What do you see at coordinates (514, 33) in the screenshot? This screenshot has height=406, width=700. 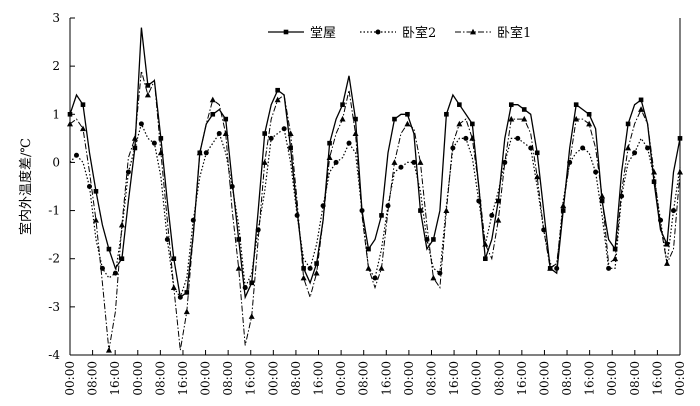 I see `legend-label: 卧室1` at bounding box center [514, 33].